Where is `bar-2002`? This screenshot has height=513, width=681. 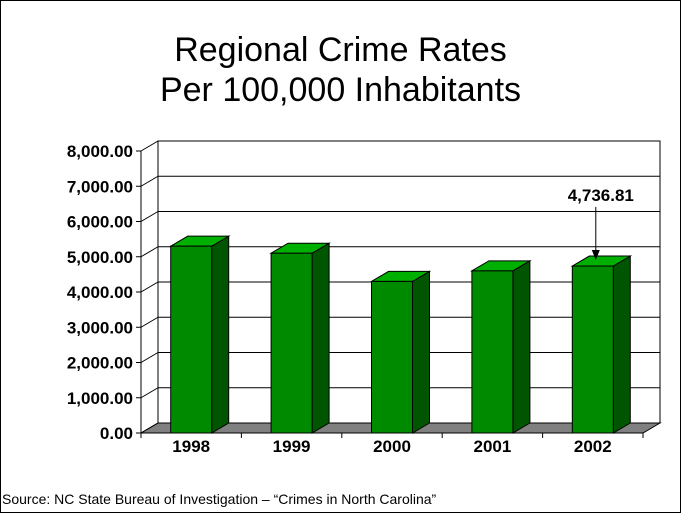 bar-2002 is located at coordinates (601, 344).